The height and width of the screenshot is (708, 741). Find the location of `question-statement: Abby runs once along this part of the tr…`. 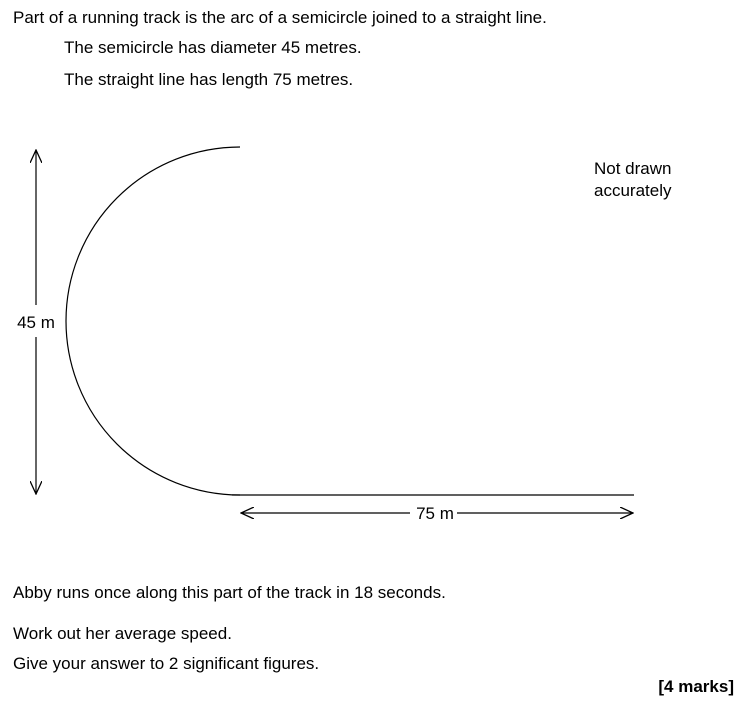

question-statement: Abby runs once along this part of the tr… is located at coordinates (229, 592).